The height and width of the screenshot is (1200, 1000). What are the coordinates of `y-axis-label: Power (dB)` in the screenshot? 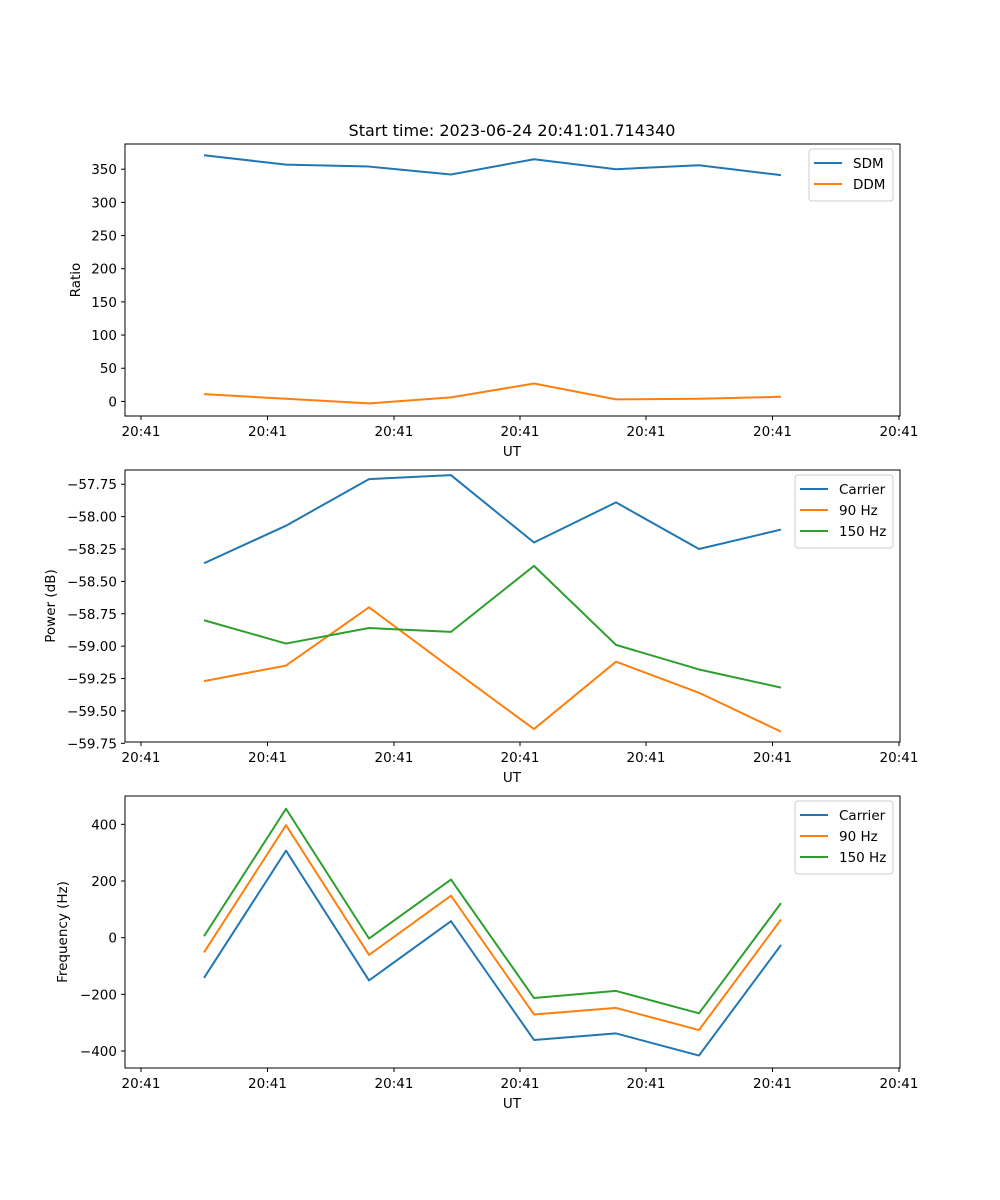 It's located at (51, 605).